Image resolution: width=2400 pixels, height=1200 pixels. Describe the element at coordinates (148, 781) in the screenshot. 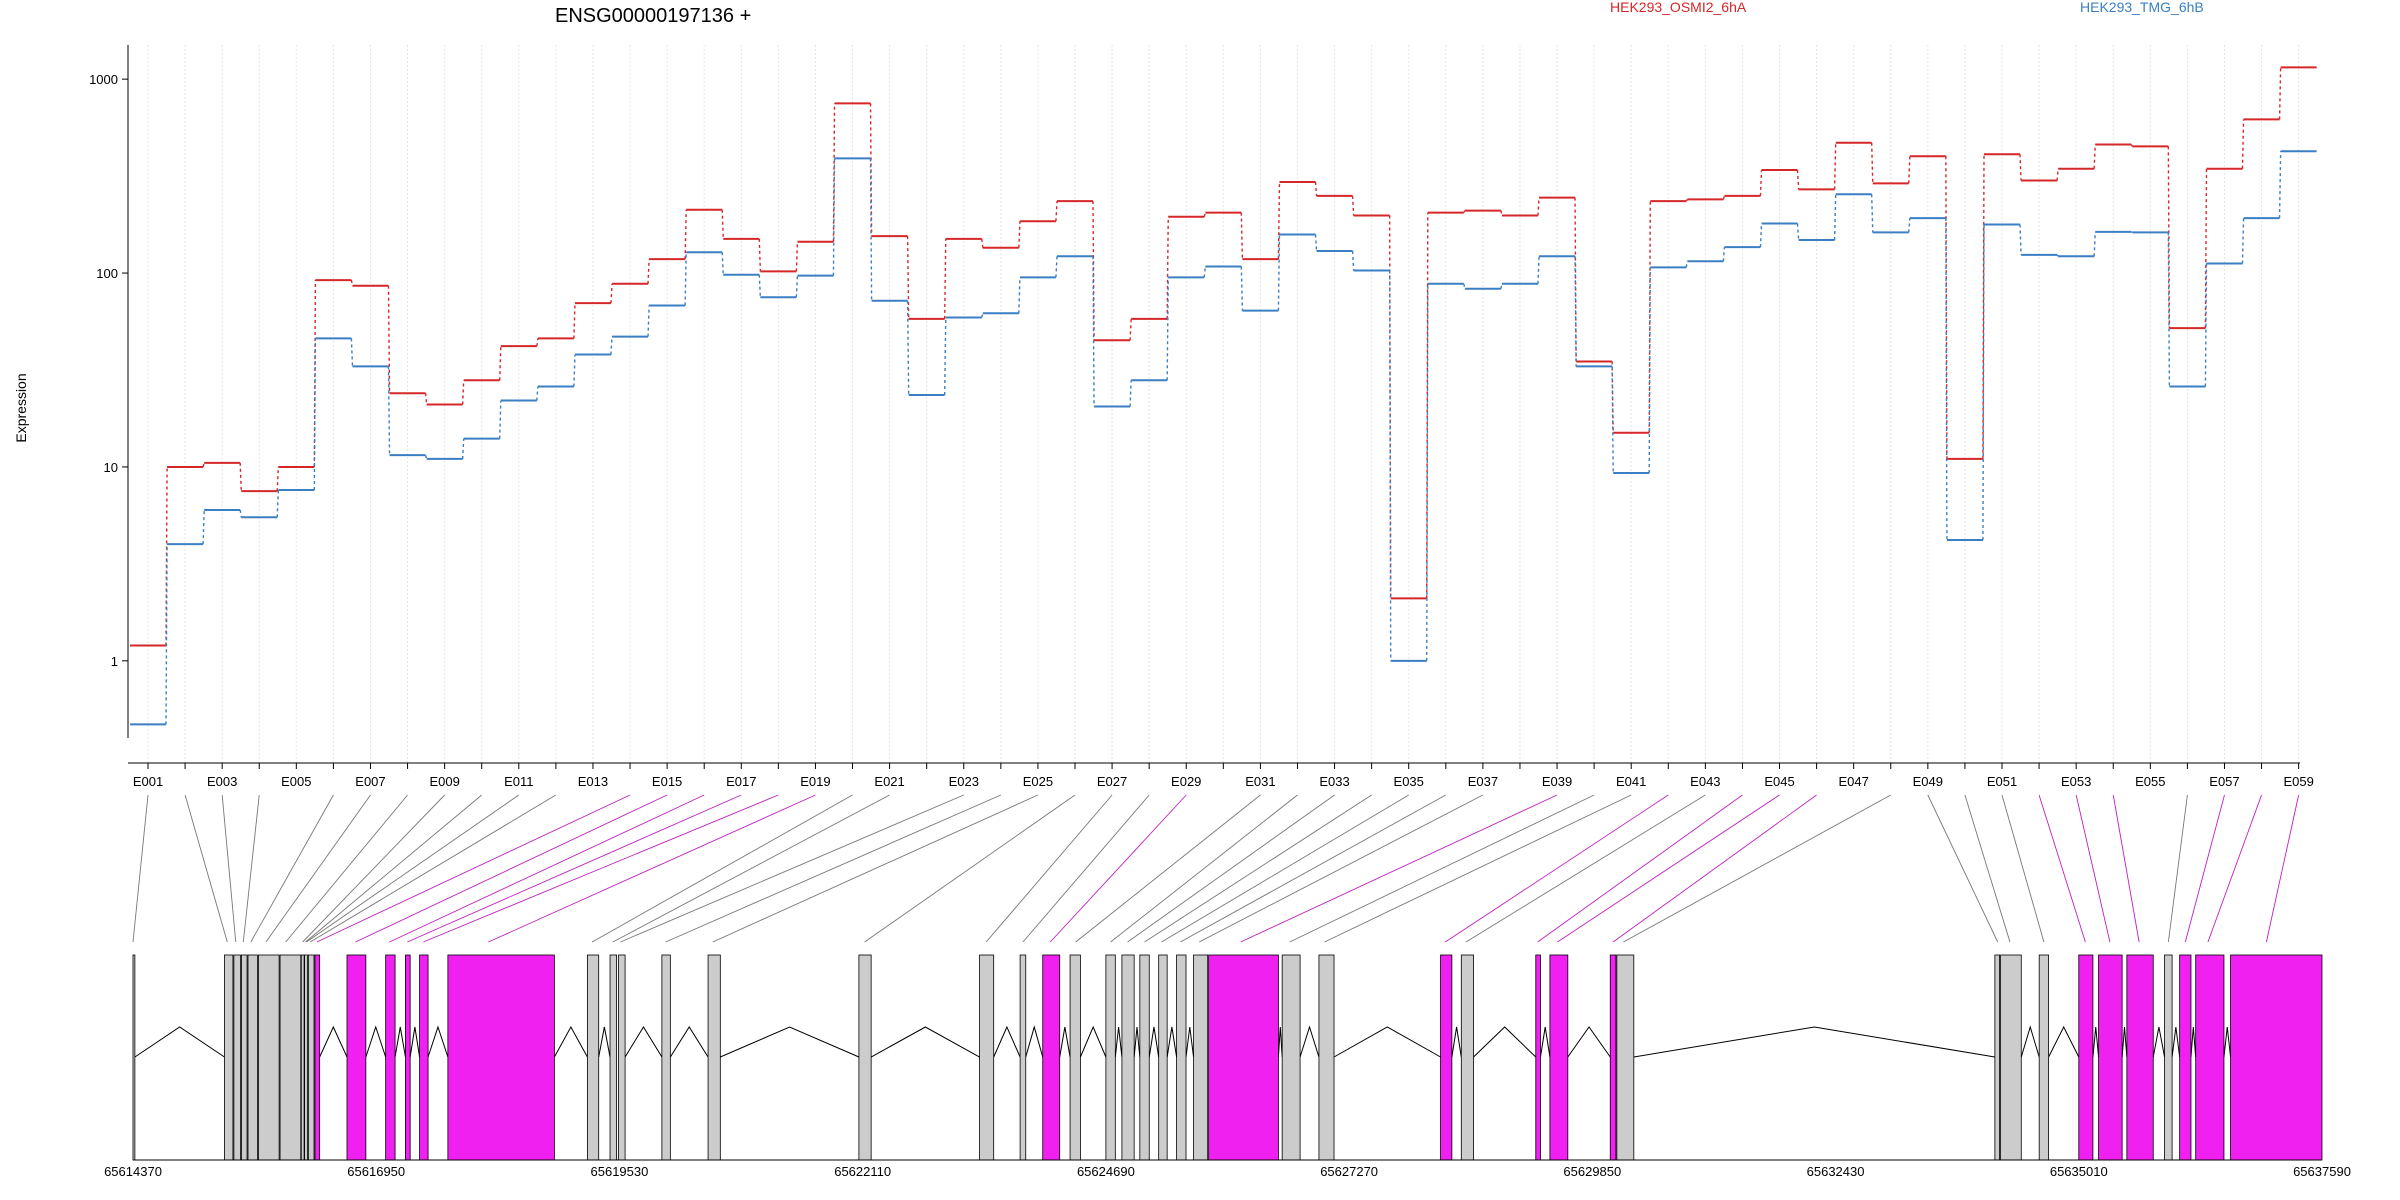

I see `exon-label: E001` at that location.